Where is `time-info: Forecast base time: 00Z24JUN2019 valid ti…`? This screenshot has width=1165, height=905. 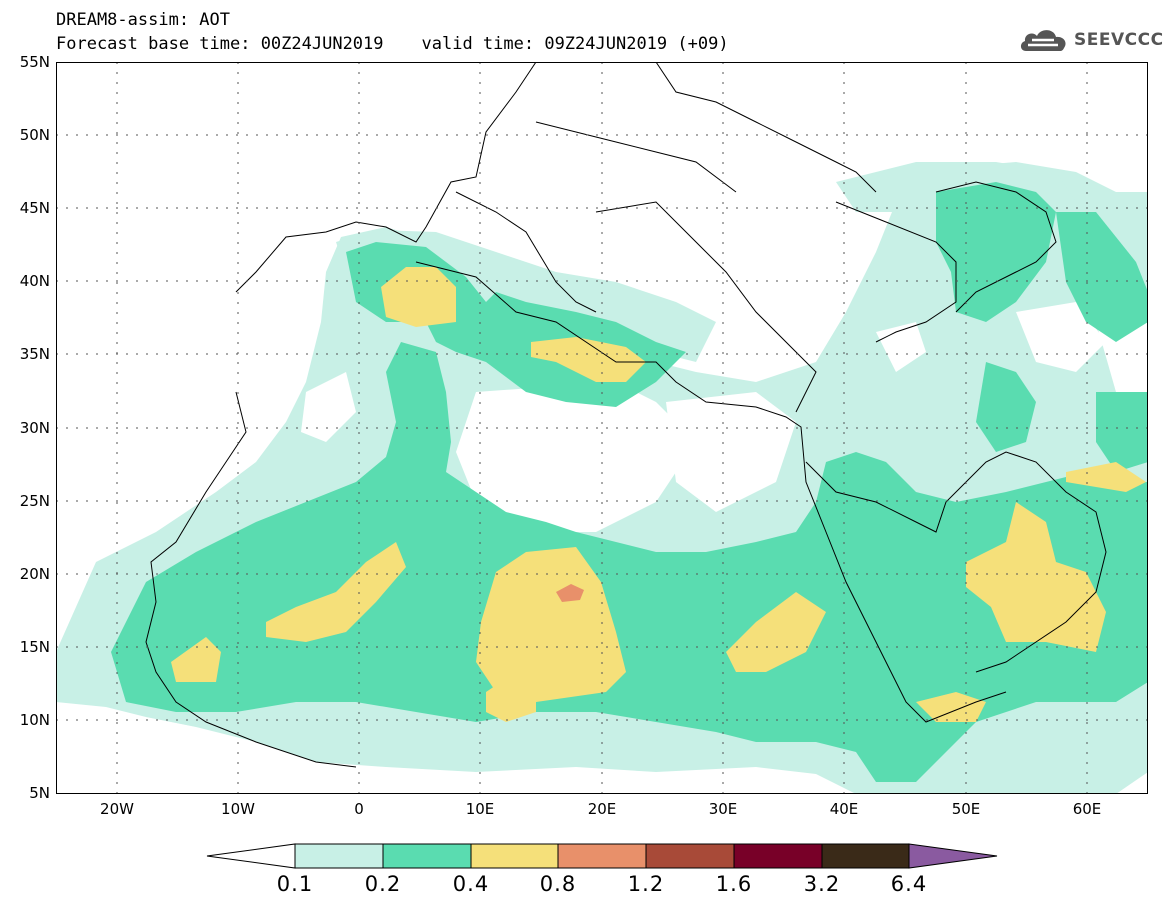 time-info: Forecast base time: 00Z24JUN2019 valid ti… is located at coordinates (392, 44).